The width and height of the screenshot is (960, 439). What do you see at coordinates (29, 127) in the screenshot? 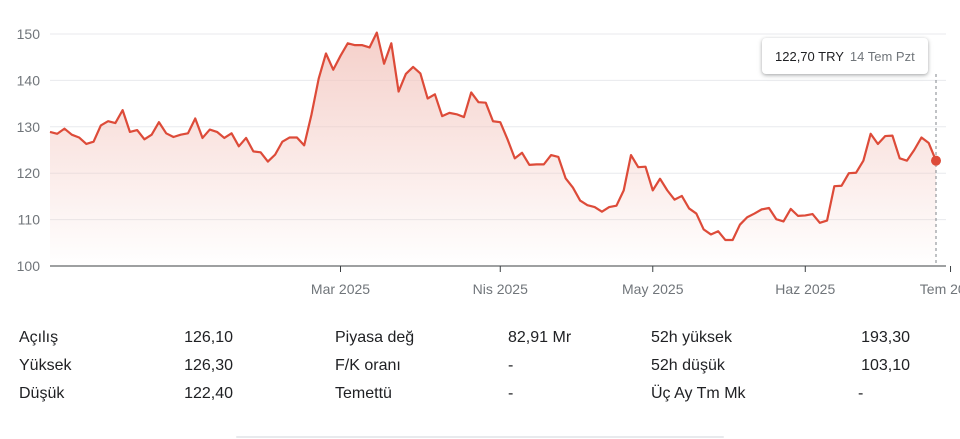
I see `y-tick-label: 130` at bounding box center [29, 127].